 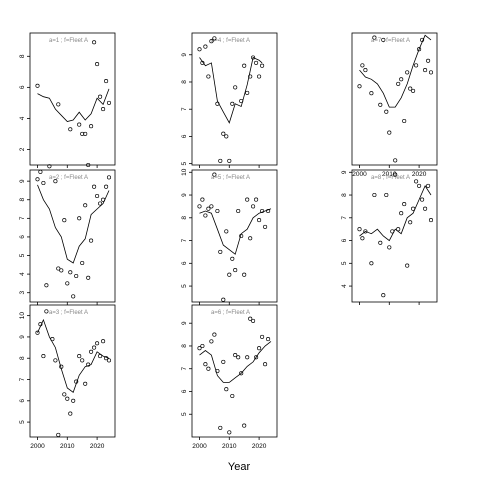 I want to click on panel-a5: a=5 ; f=Fleet A 5 6 7 8 9 10, so click(x=229, y=236).